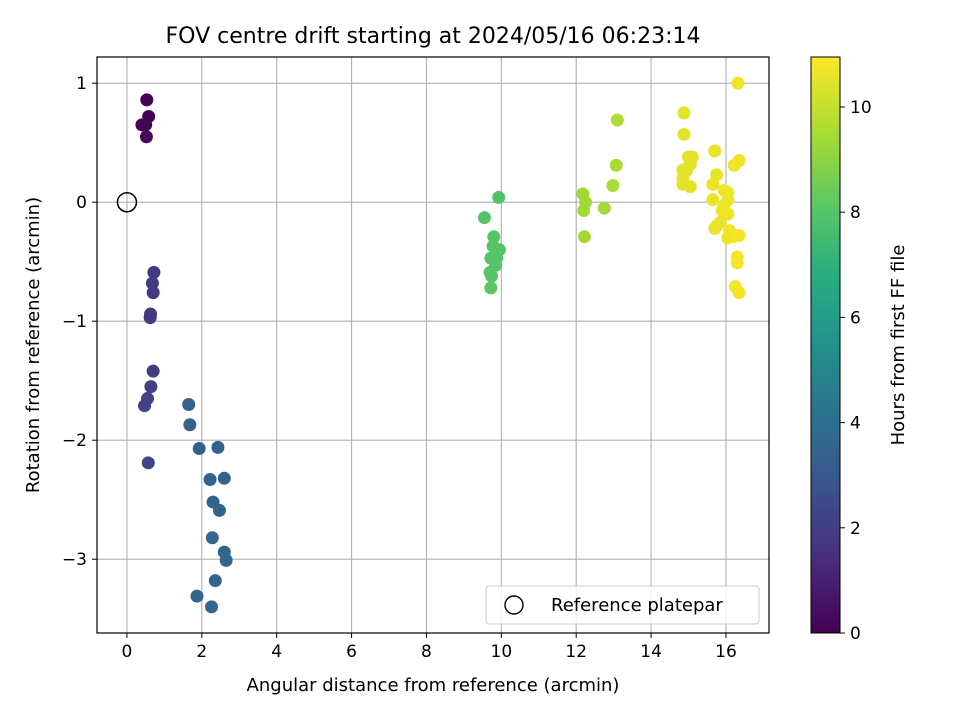  I want to click on legend: Reference platepar, so click(622, 605).